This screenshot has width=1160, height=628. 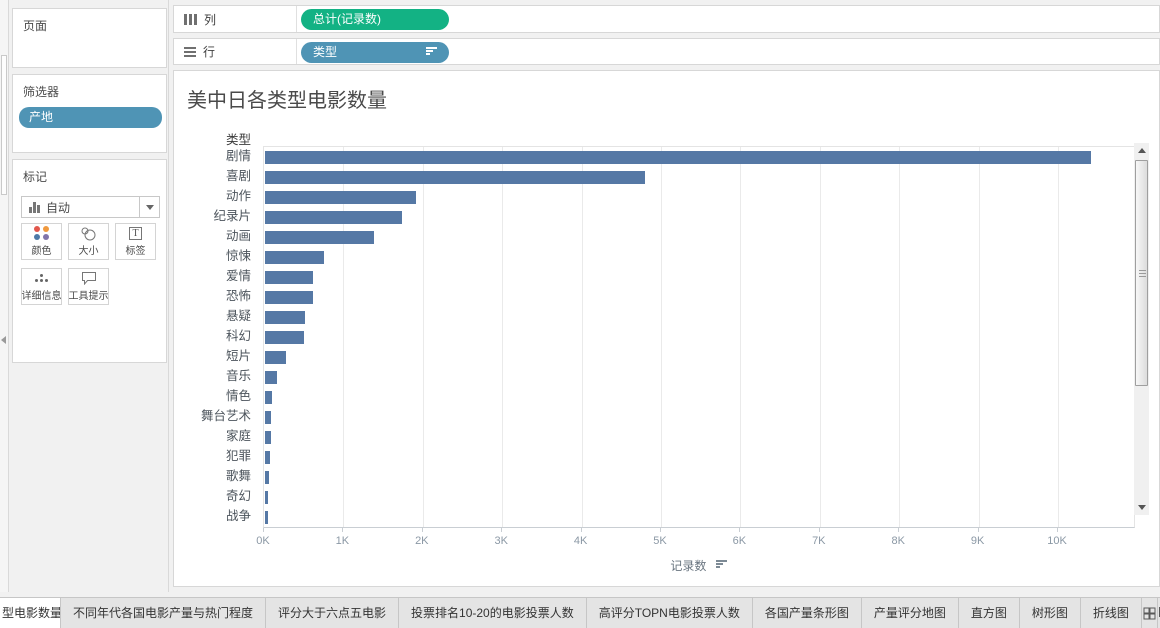 What do you see at coordinates (807, 613) in the screenshot?
I see `sheet-tab: 各国产量条形图` at bounding box center [807, 613].